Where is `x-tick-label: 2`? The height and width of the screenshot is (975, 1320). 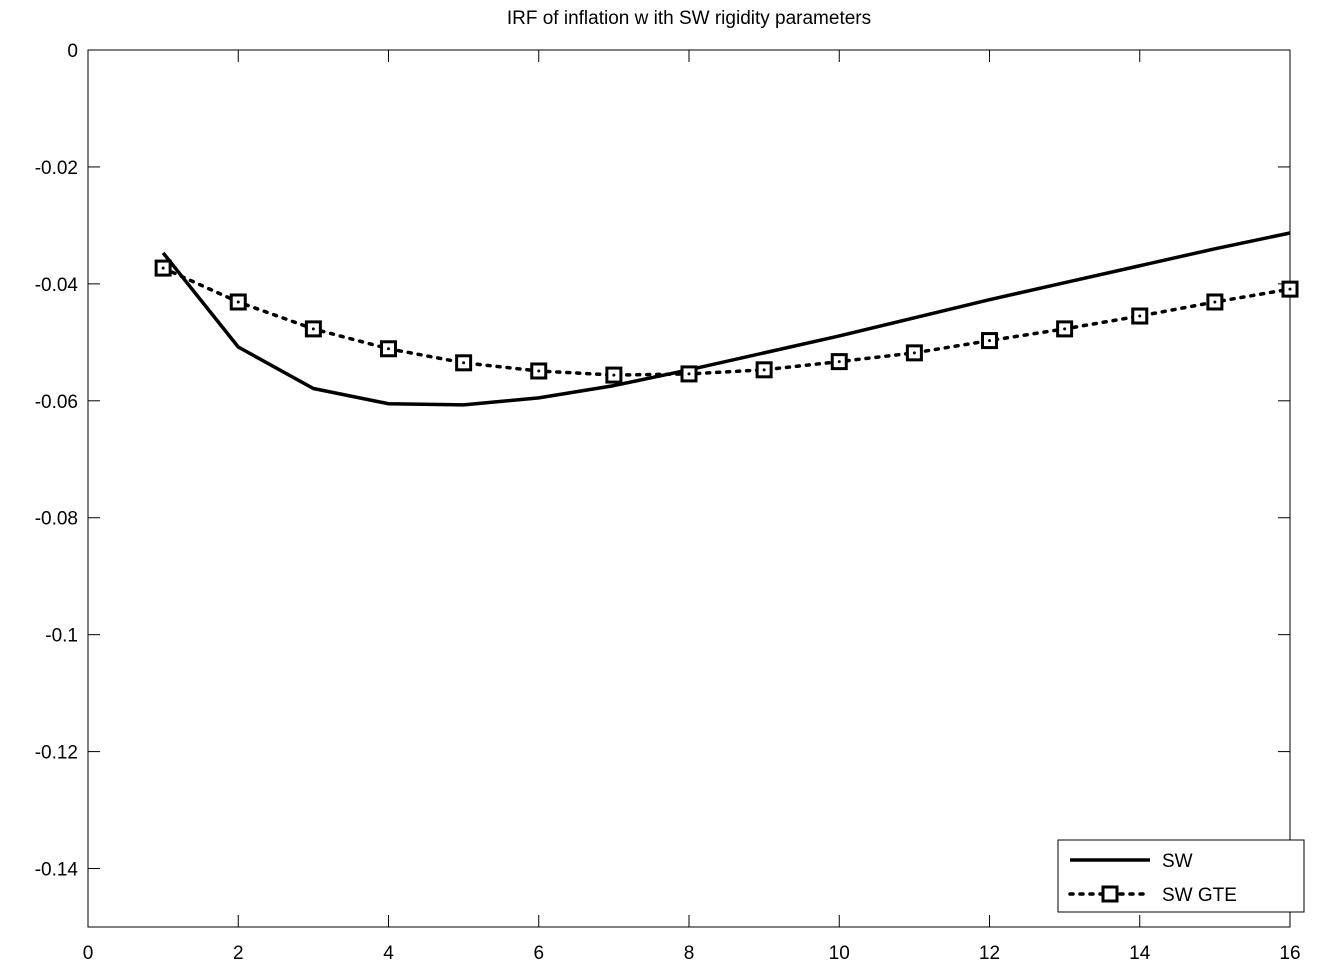 x-tick-label: 2 is located at coordinates (238, 953).